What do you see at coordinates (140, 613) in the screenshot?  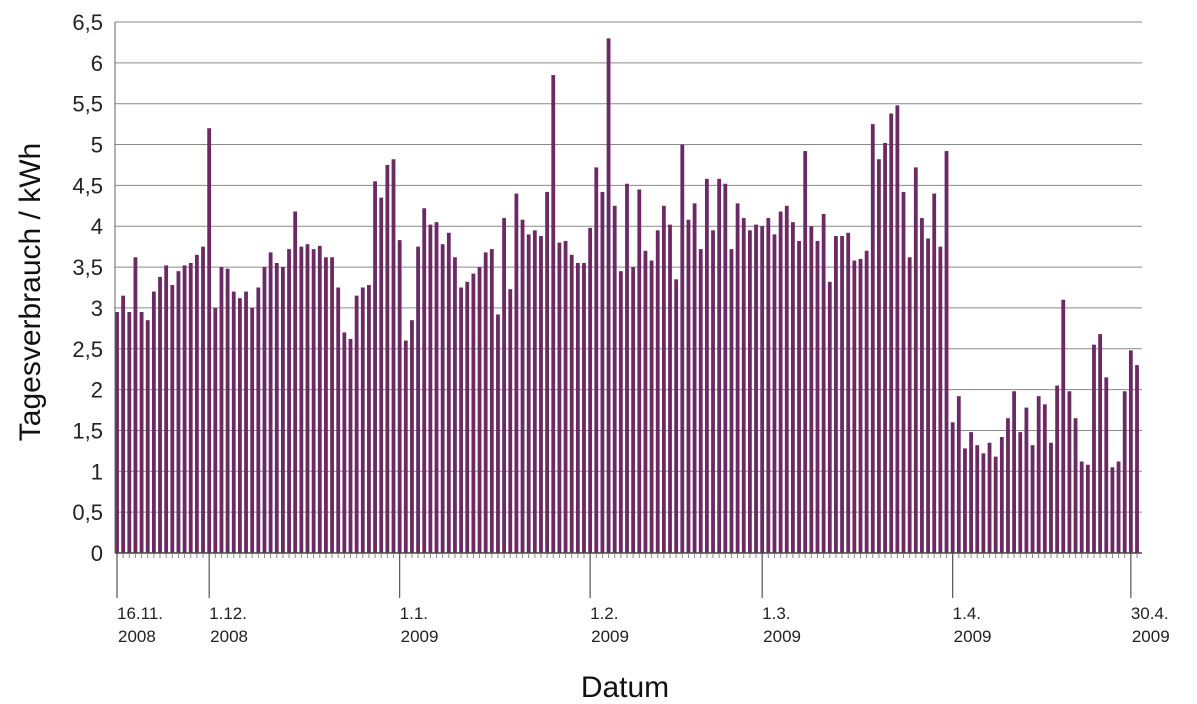 I see `x-tick-label: 16.11.` at bounding box center [140, 613].